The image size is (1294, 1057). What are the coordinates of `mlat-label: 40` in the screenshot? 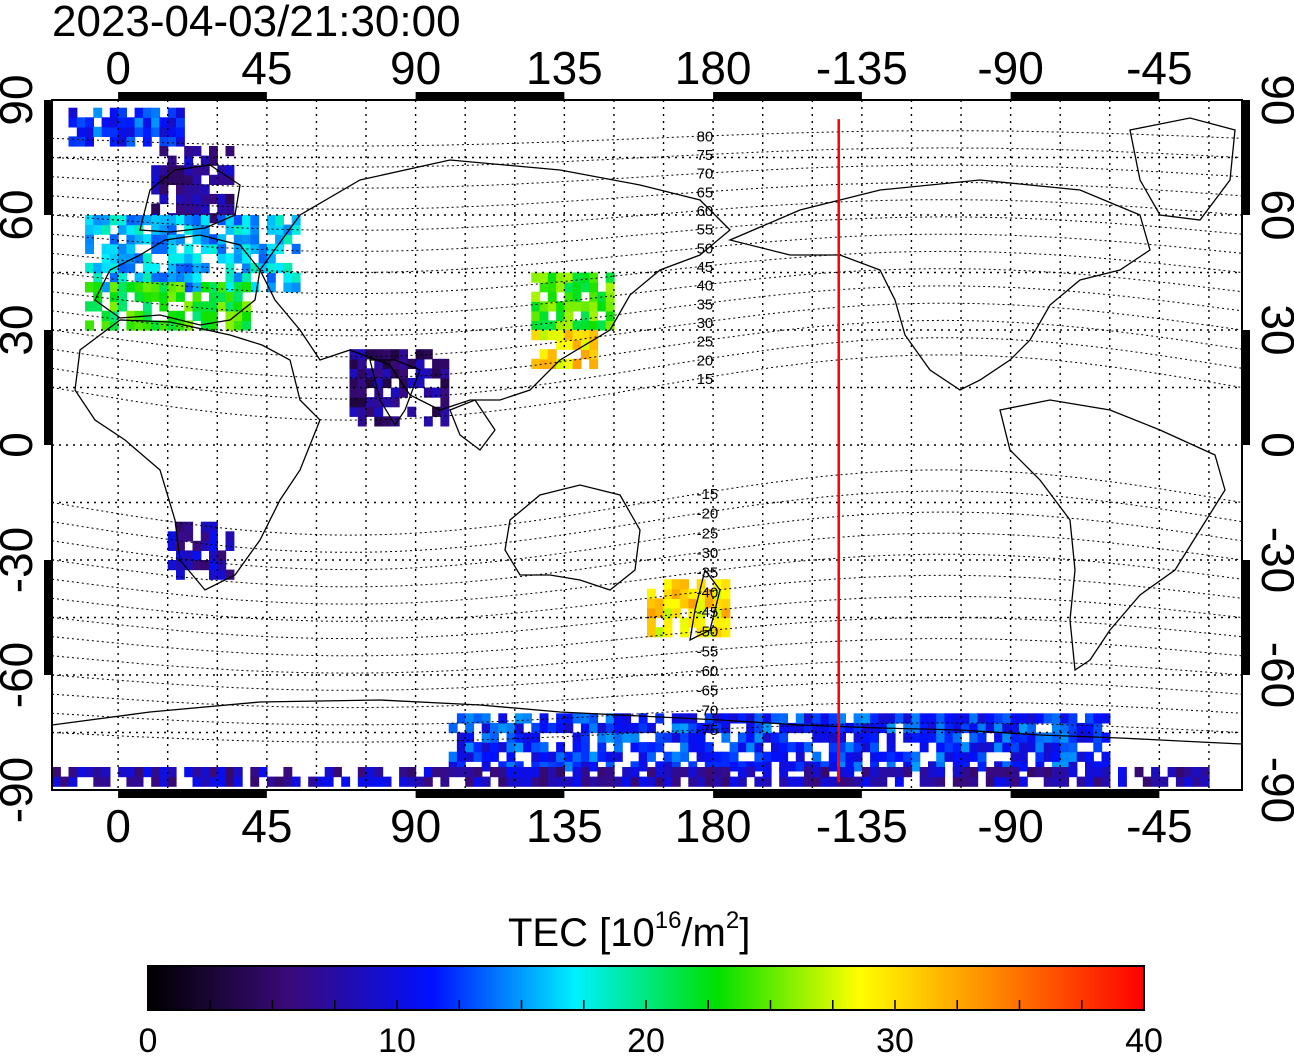 It's located at (705, 286).